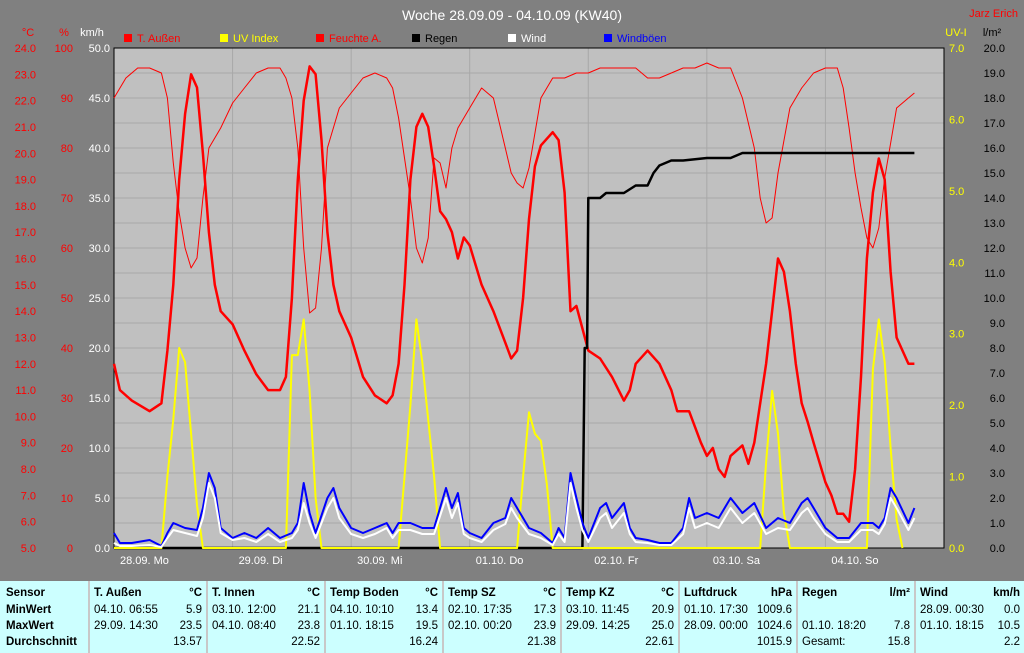  I want to click on temp-tick-label: 5.0, so click(28, 549).